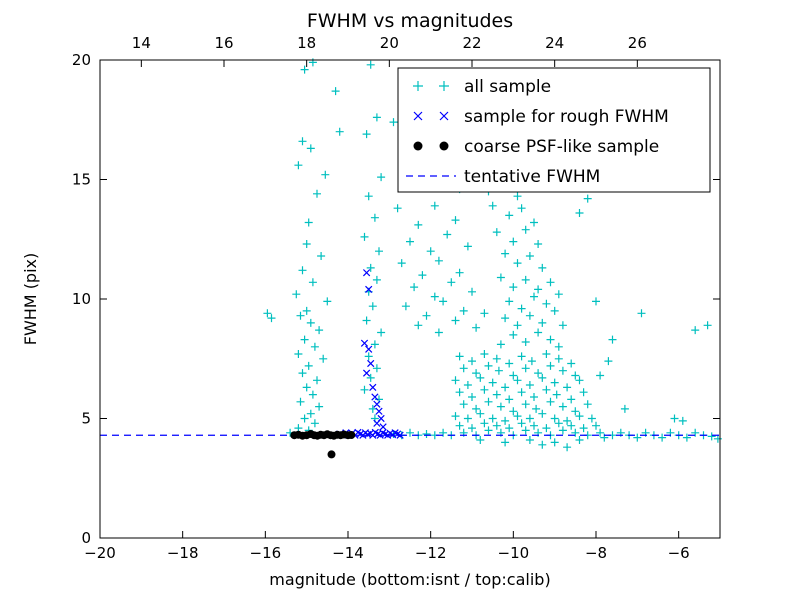 The image size is (800, 600). Describe the element at coordinates (387, 546) in the screenshot. I see `x-axis-bottom: −20 −18 −16 −14 −12 −10 −8 −6` at that location.